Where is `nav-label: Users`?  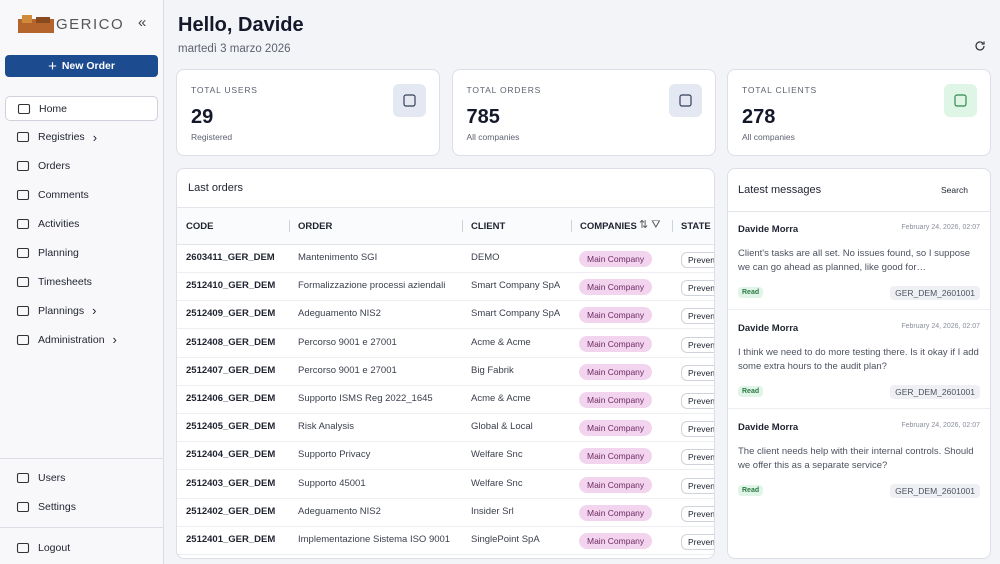
nav-label: Users is located at coordinates (52, 477).